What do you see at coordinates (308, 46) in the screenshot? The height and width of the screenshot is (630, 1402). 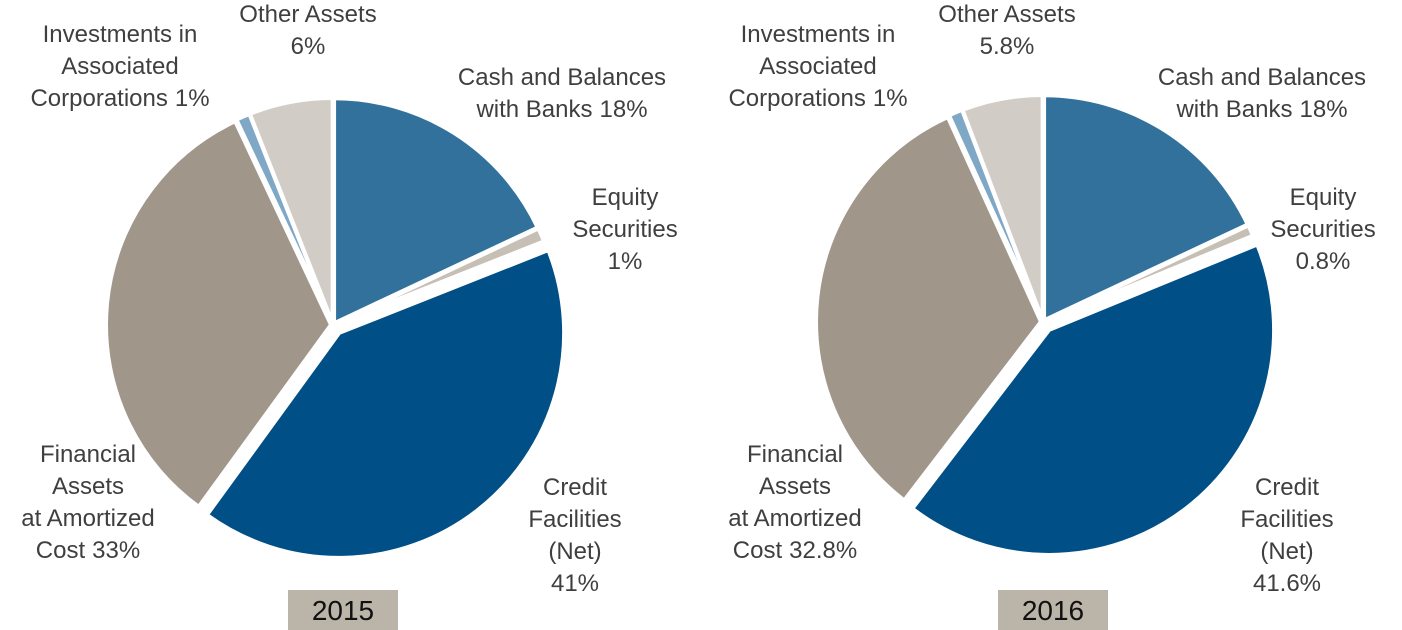 I see `value-label: 6%` at bounding box center [308, 46].